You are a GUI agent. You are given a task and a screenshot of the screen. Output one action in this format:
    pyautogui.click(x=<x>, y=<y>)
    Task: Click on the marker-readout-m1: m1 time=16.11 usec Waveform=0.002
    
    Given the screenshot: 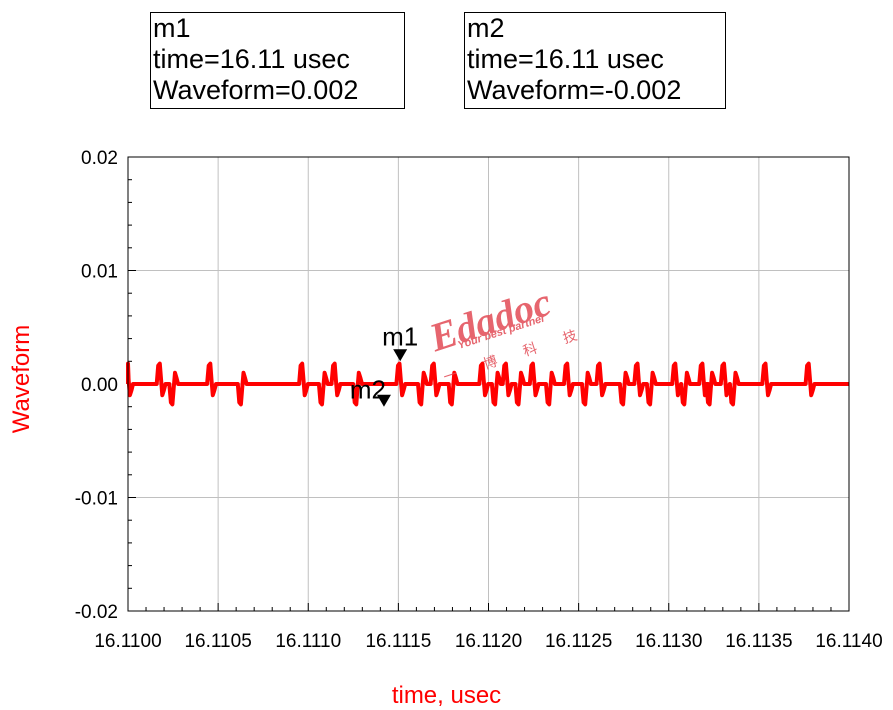 What is the action you would take?
    pyautogui.click(x=277, y=60)
    